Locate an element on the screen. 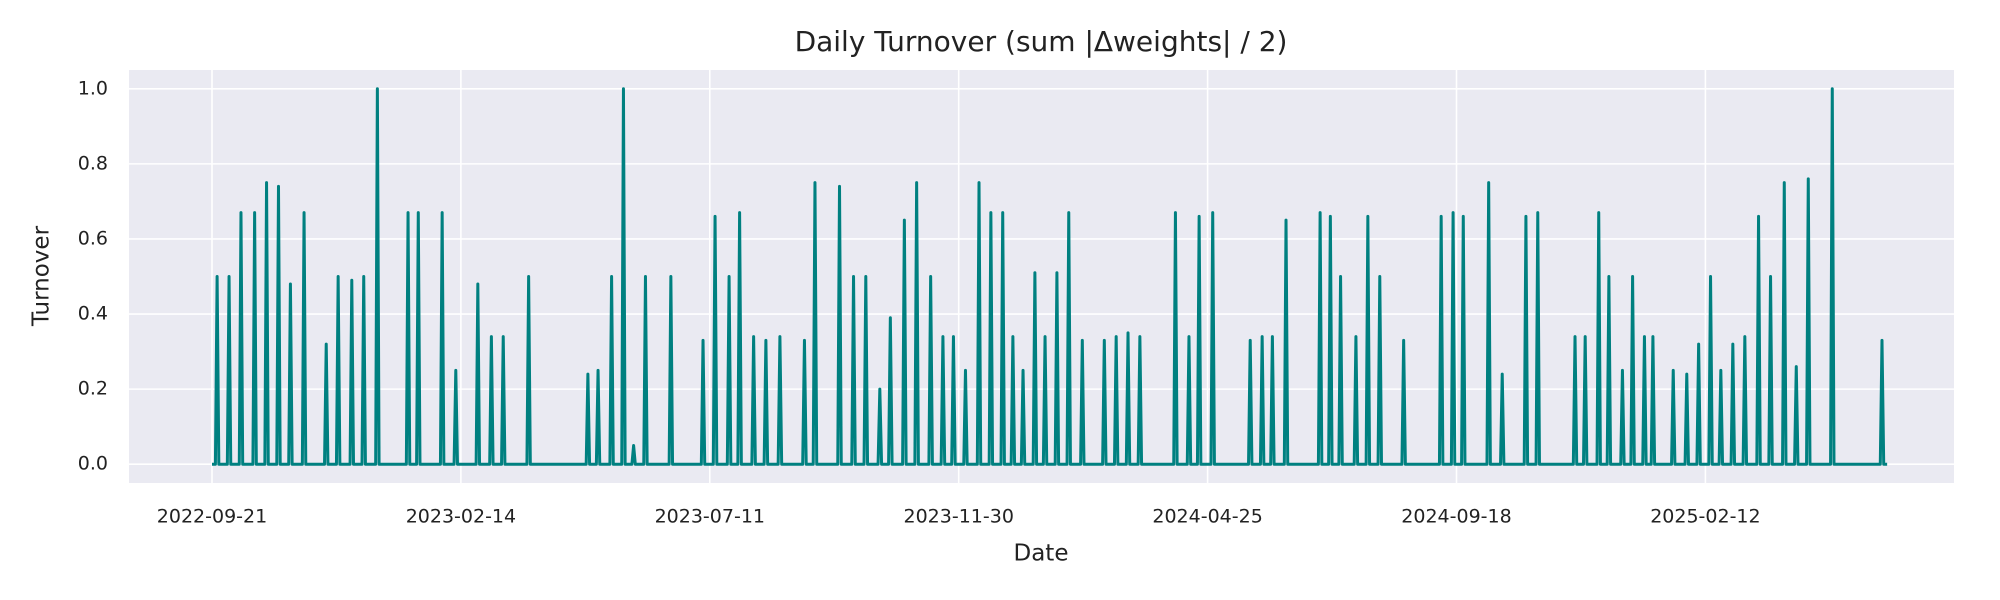  x-tick-label: 2023-11-30 is located at coordinates (958, 517).